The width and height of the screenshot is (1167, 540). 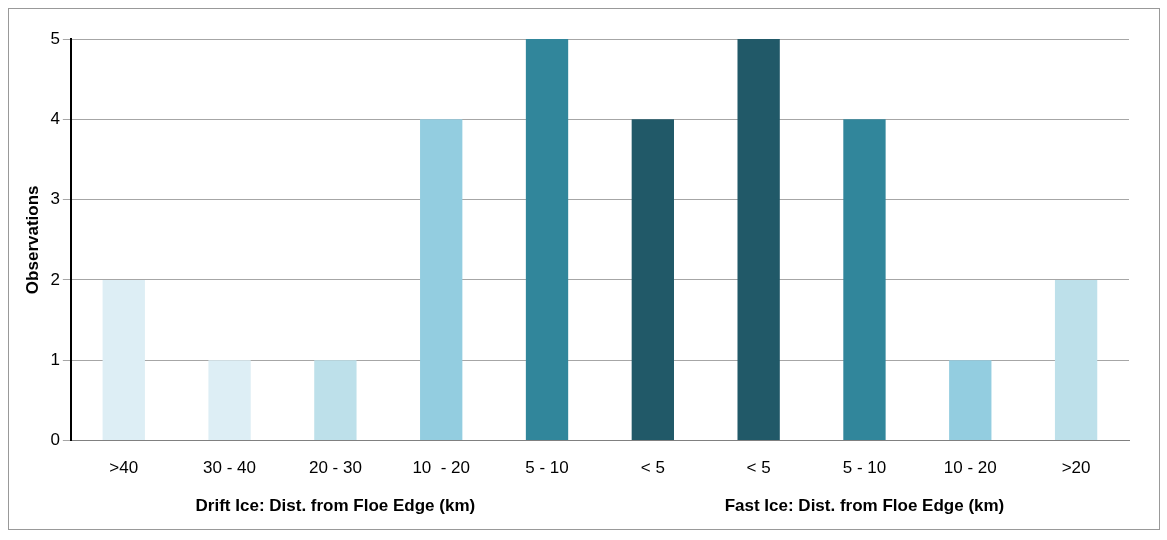 I want to click on text: Drift Ice: Dist. from Floe Edge (km), so click(x=335, y=505).